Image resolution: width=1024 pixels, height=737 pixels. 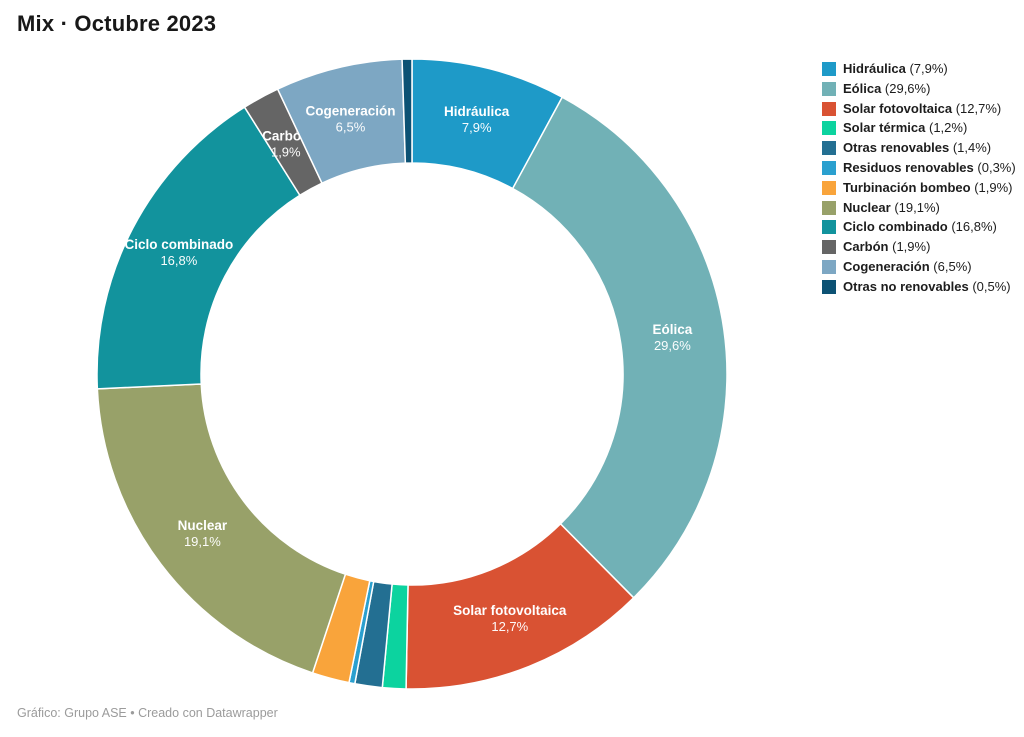 What do you see at coordinates (917, 148) in the screenshot?
I see `legend-label: Otras renovables (1,4%)` at bounding box center [917, 148].